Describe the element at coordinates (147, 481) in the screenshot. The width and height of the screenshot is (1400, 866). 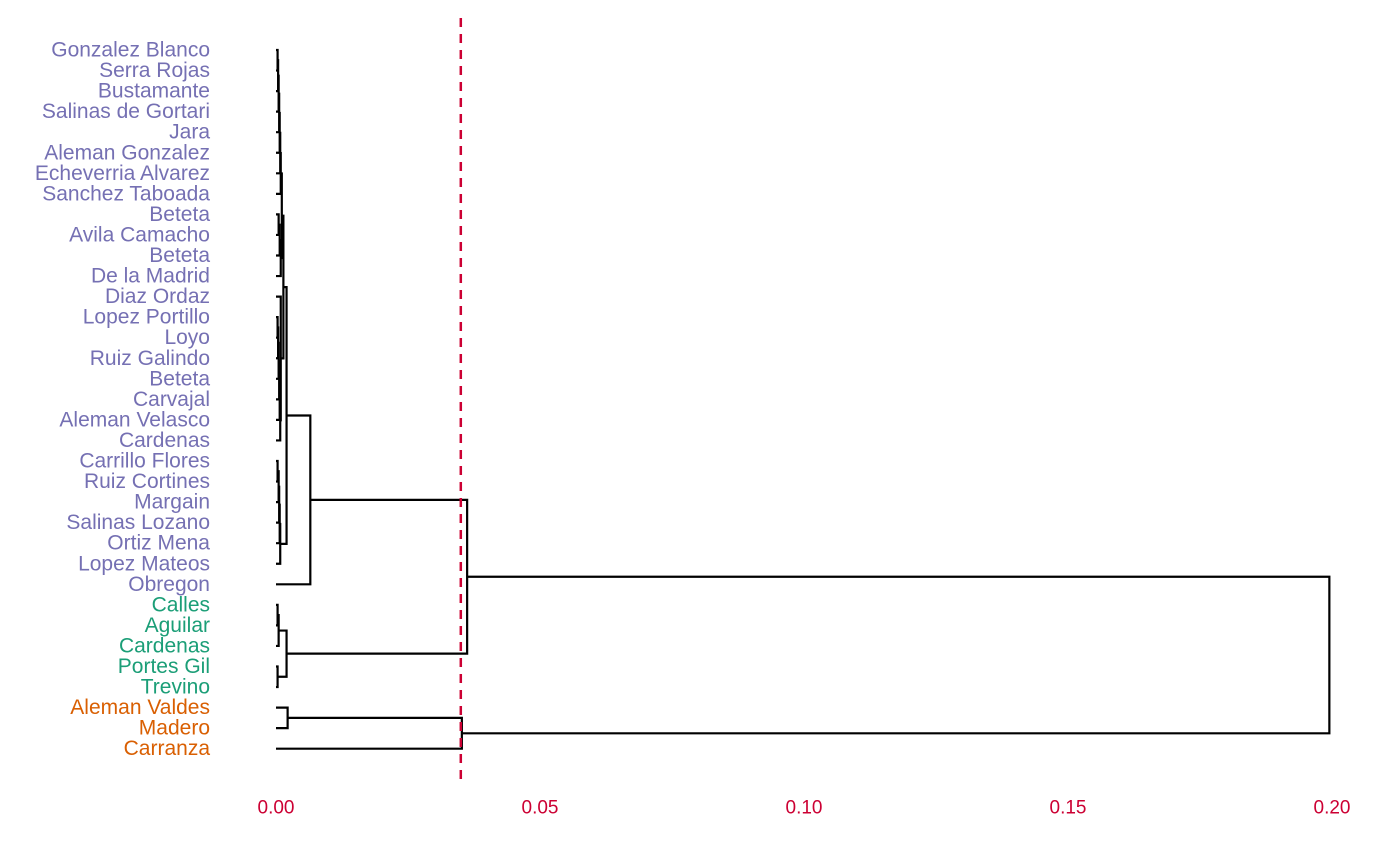
I see `leaf-label: Ruiz Cortines` at that location.